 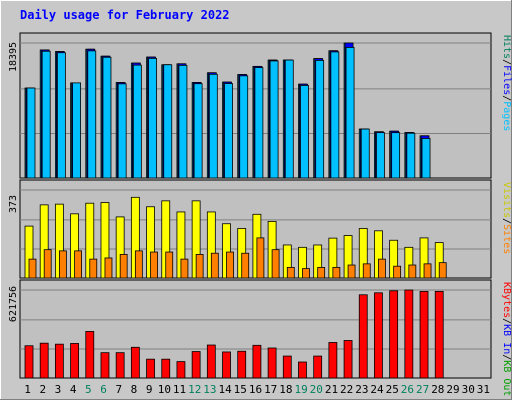 What do you see at coordinates (483, 389) in the screenshot?
I see `day-tick-label: 31` at bounding box center [483, 389].